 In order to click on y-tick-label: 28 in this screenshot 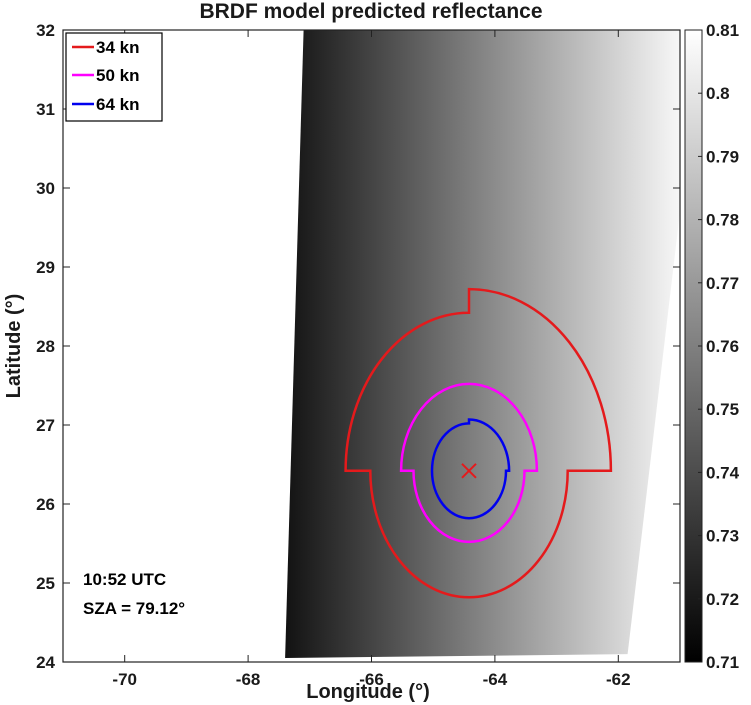, I will do `click(45, 346)`.